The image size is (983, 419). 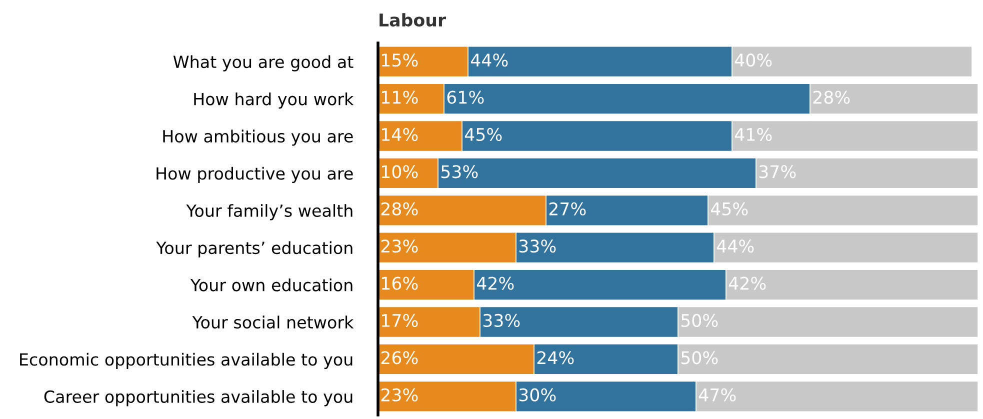 I want to click on data-label: 27%, so click(x=567, y=209).